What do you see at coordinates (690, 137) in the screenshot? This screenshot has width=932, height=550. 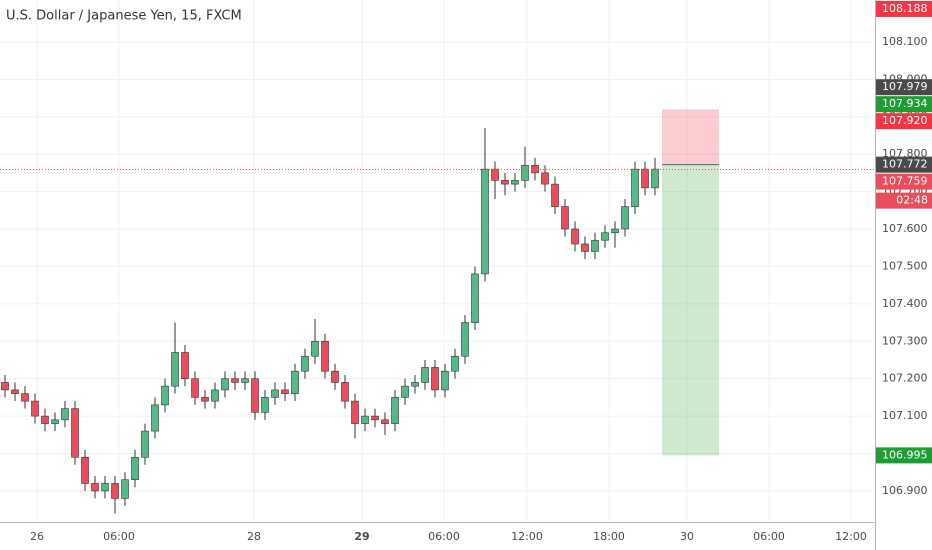 I see `stop-zone` at bounding box center [690, 137].